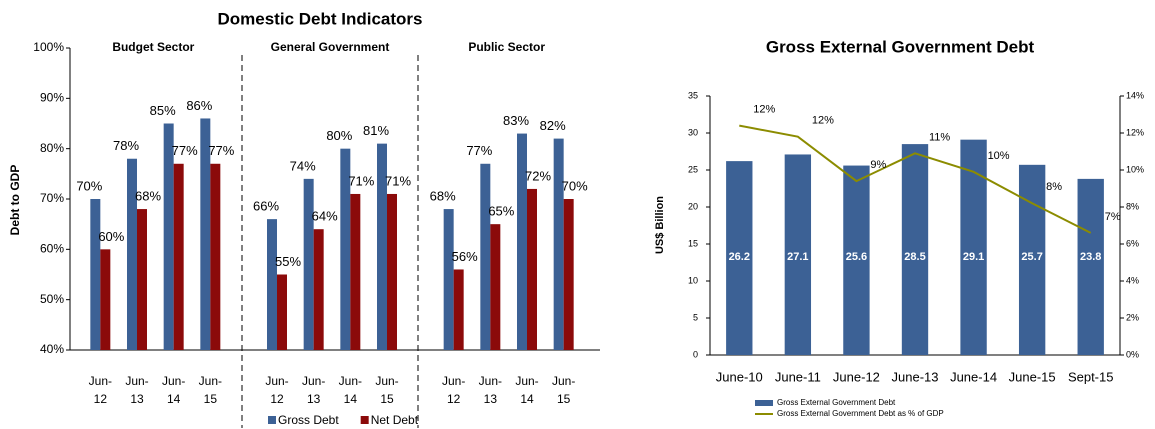 The height and width of the screenshot is (429, 1155). I want to click on y2-tick-label: 10%, so click(1135, 169).